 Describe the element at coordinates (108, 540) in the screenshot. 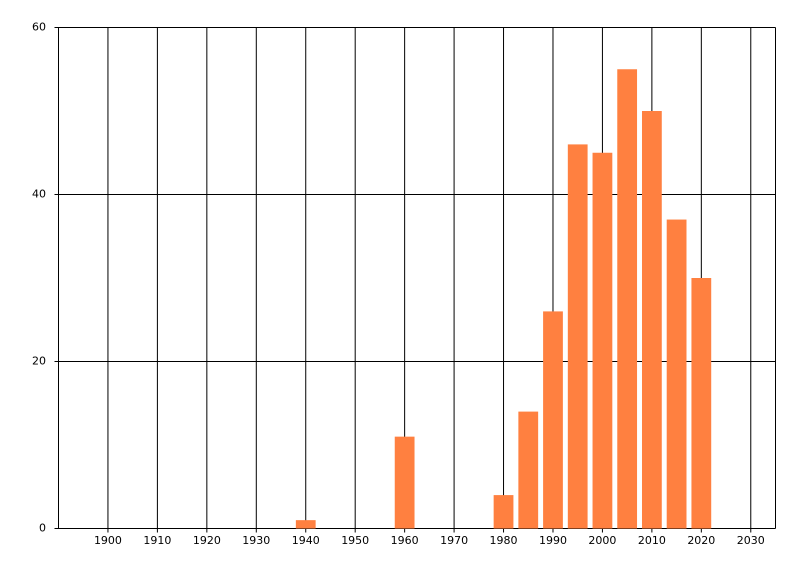

I see `x-tick-label: 1900` at that location.